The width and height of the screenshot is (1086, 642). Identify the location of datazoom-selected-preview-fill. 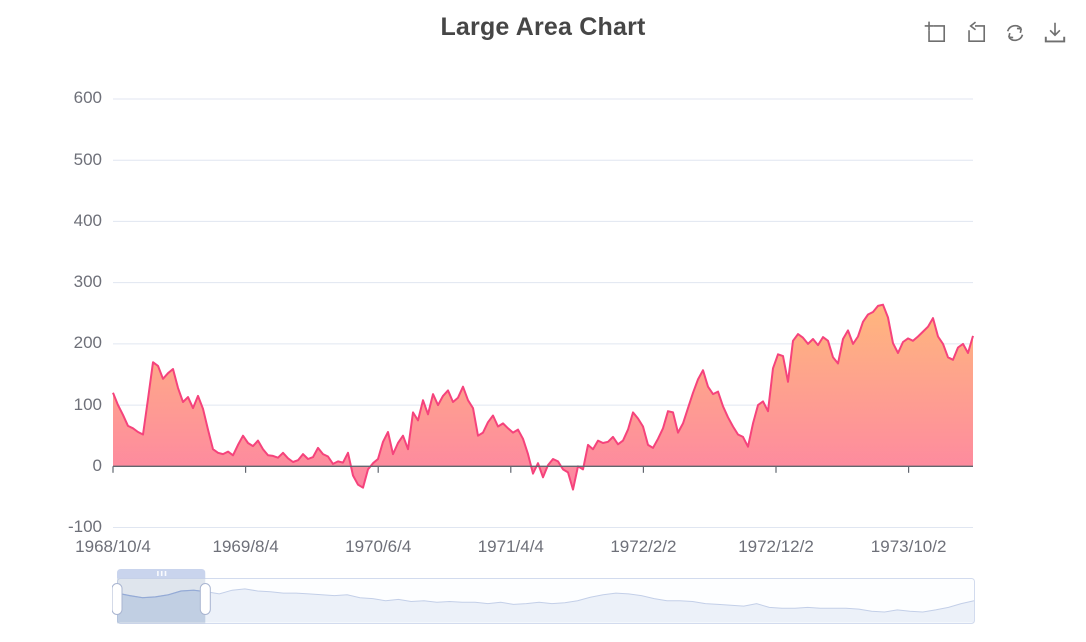
(161, 606).